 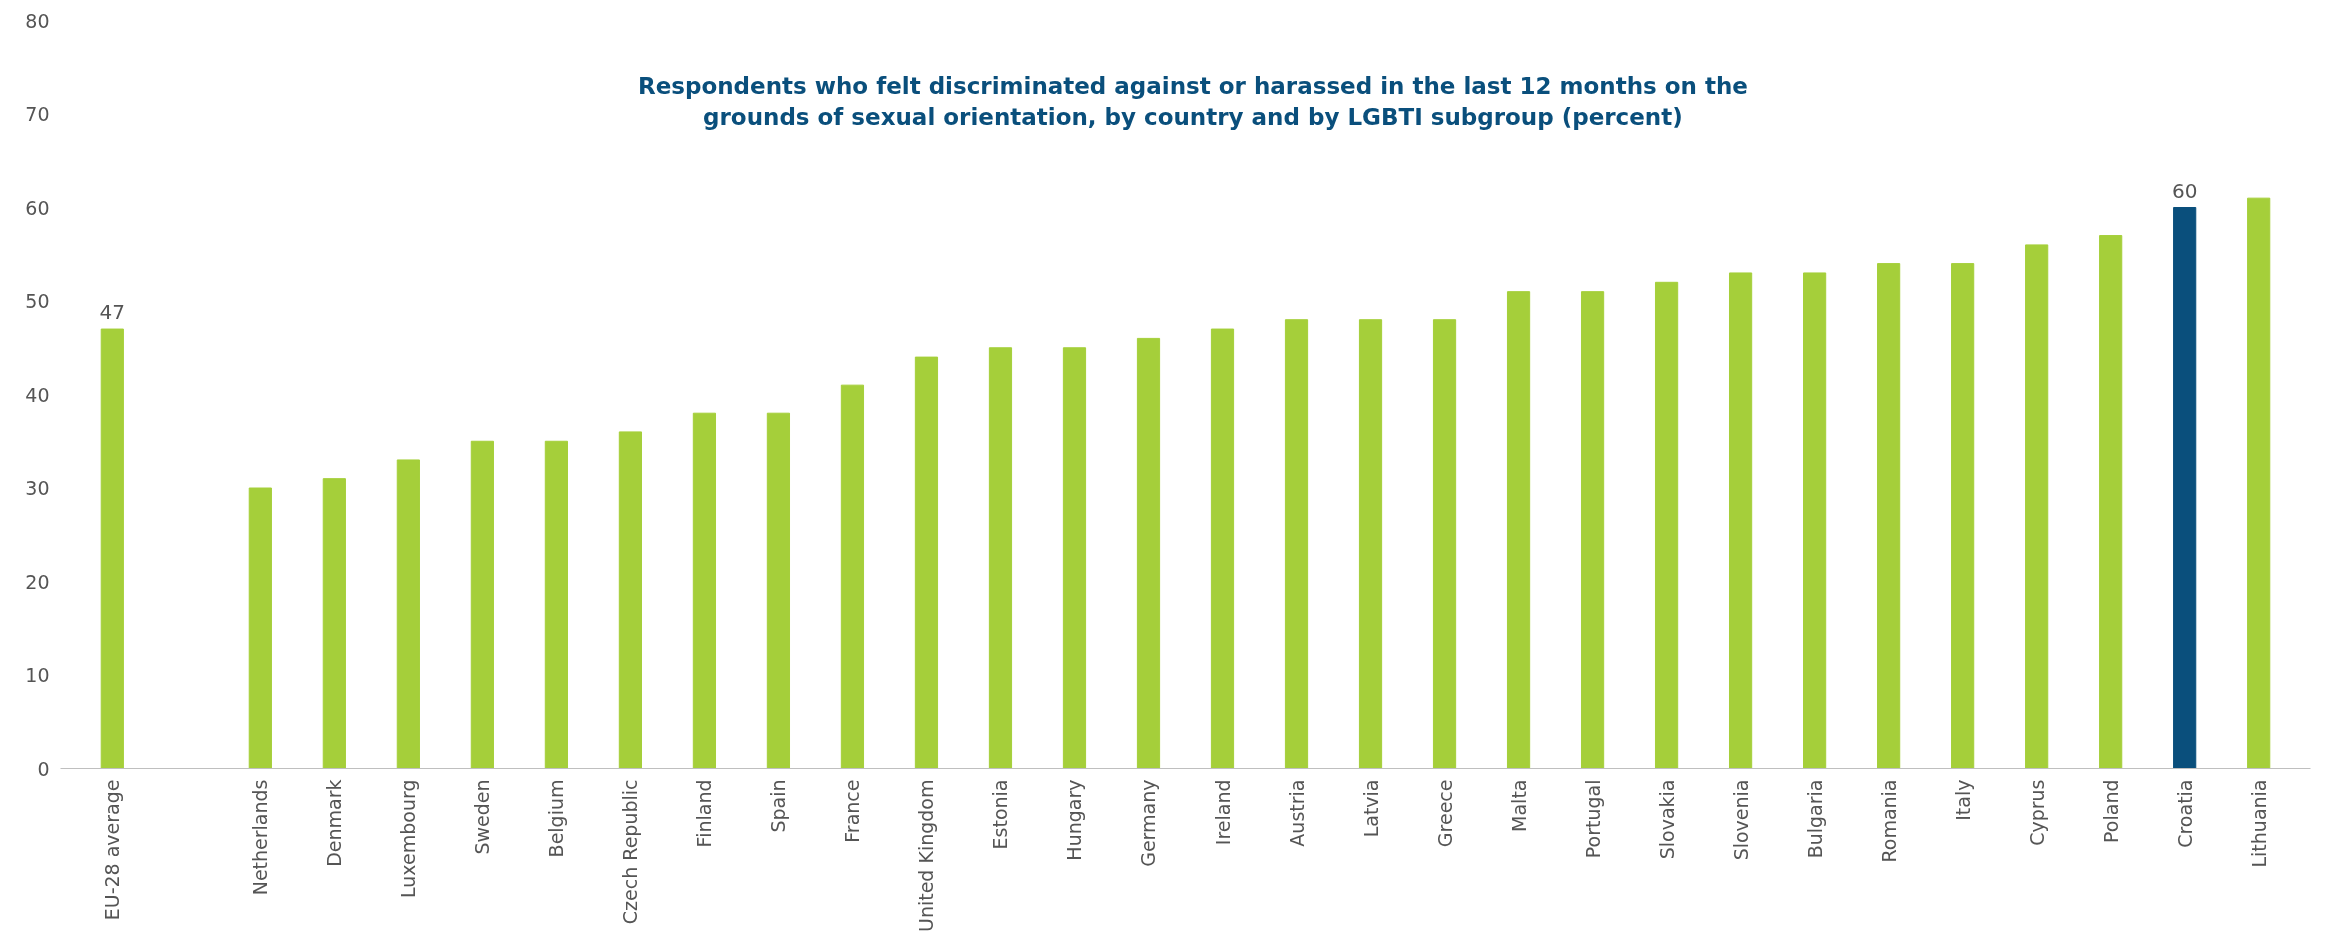 What do you see at coordinates (1814, 819) in the screenshot?
I see `x-tick-label: Bulgaria` at bounding box center [1814, 819].